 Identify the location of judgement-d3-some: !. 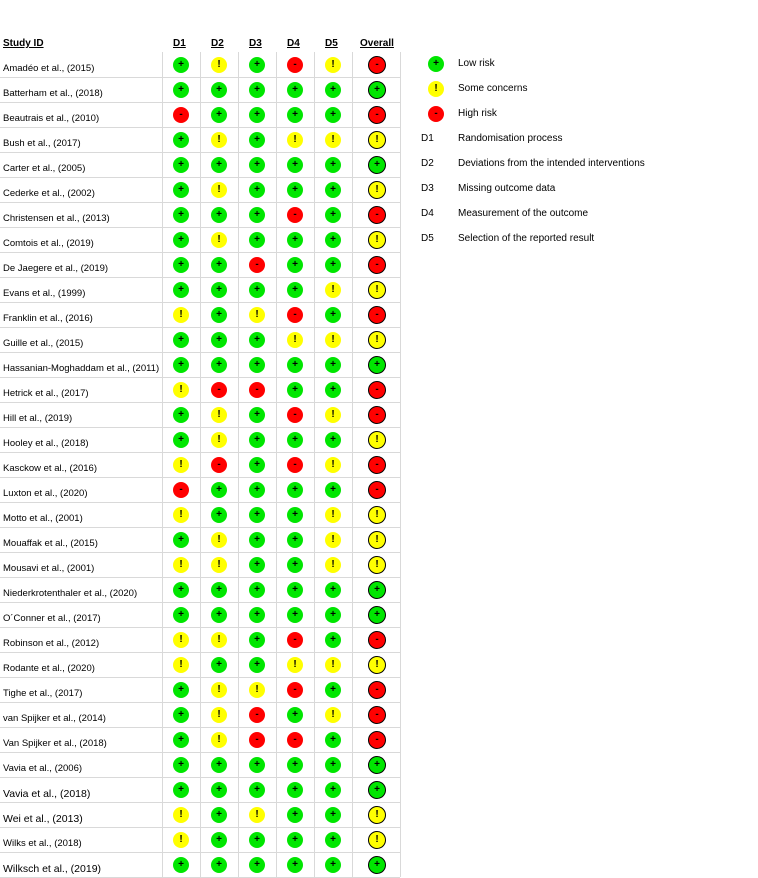
(257, 814).